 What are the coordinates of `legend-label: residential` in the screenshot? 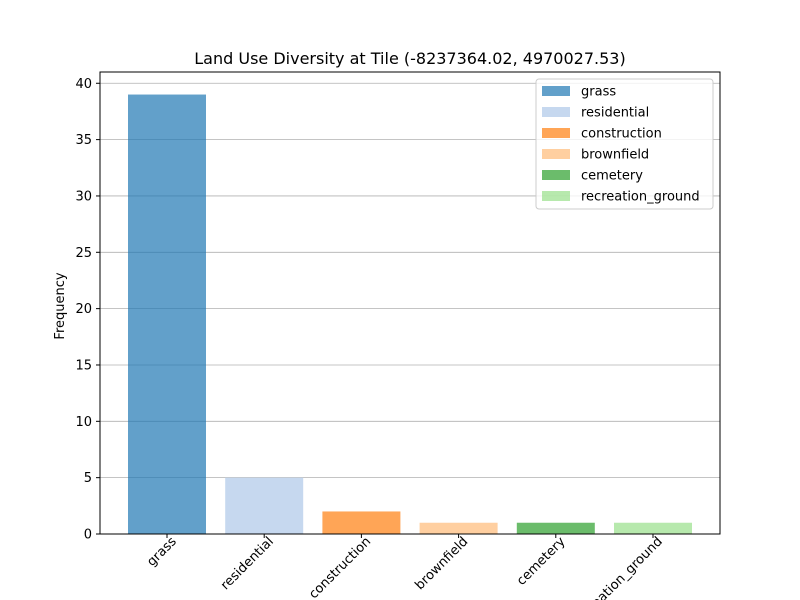 It's located at (615, 113).